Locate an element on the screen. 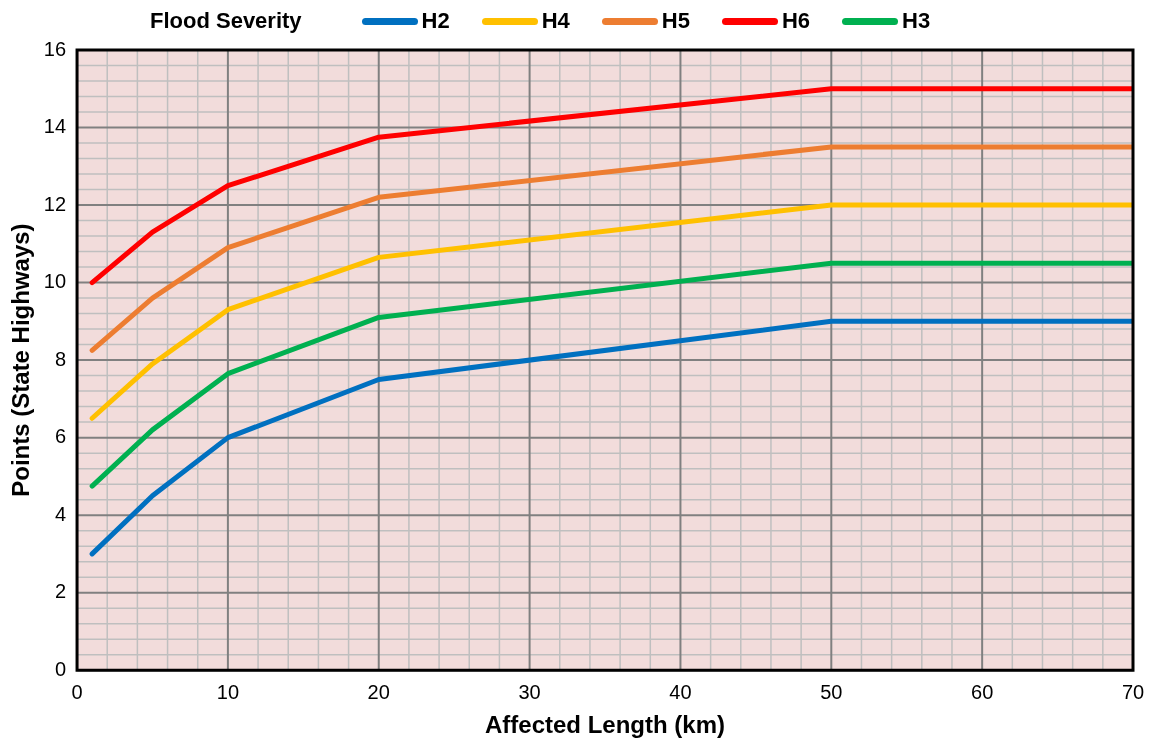  legend-title: Flood Severity is located at coordinates (226, 21).